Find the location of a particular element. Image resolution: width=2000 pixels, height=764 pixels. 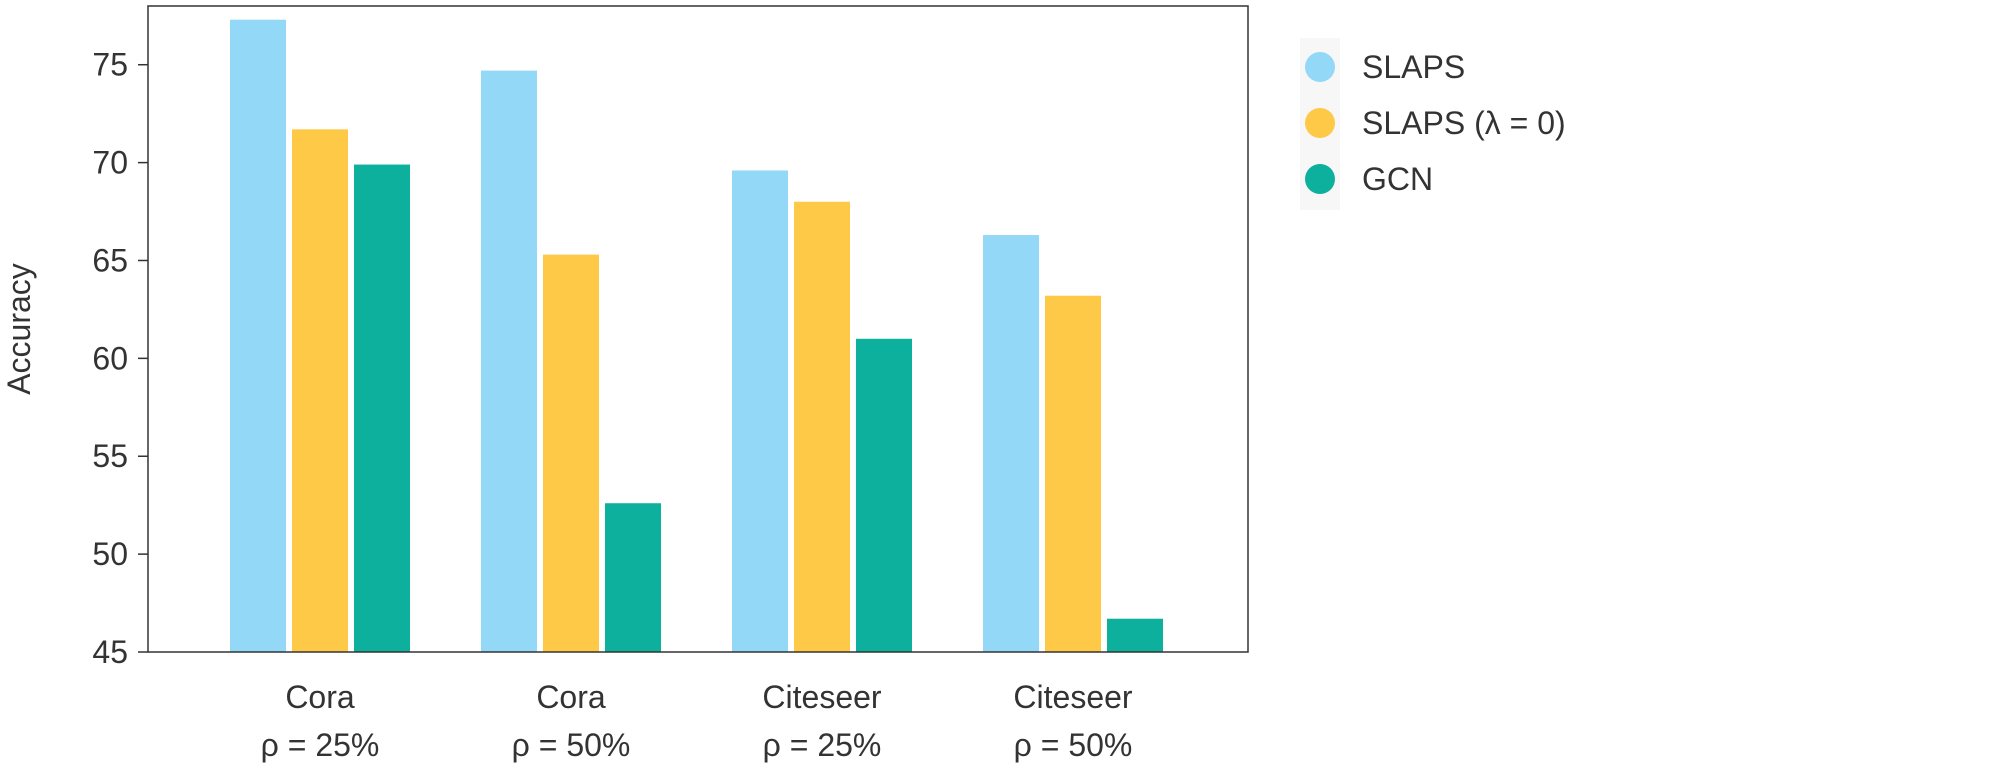

y-axis: 45 50 55 60 65 70 75 is located at coordinates (120, 358).